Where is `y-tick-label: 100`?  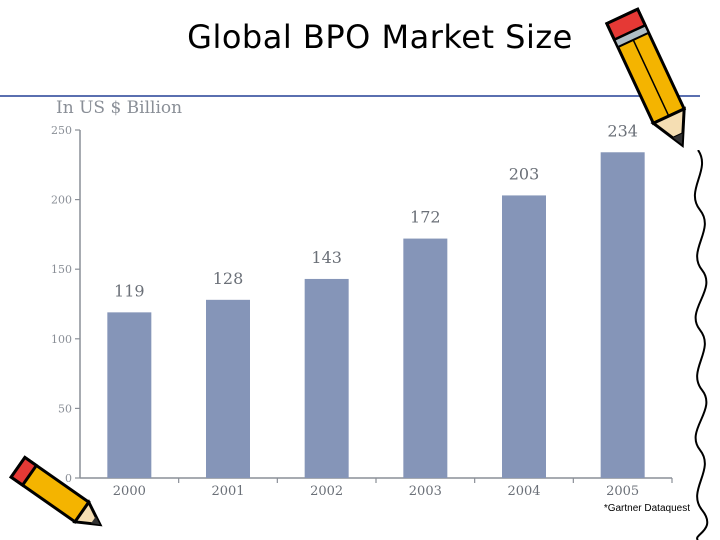 y-tick-label: 100 is located at coordinates (61, 339).